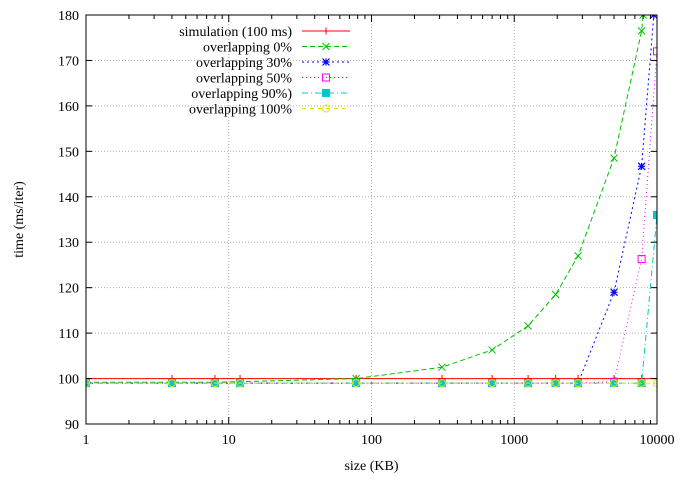 The height and width of the screenshot is (482, 696). Describe the element at coordinates (69, 334) in the screenshot. I see `y-tick-label: 110` at that location.